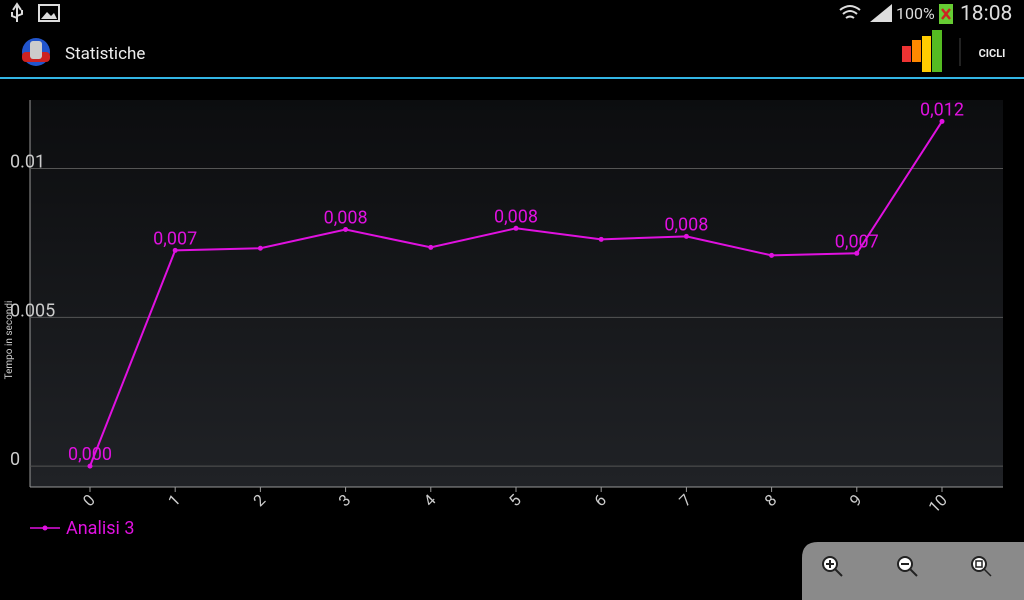 This screenshot has width=1024, height=600. Describe the element at coordinates (105, 54) in the screenshot. I see `app-title: Statistiche` at that location.